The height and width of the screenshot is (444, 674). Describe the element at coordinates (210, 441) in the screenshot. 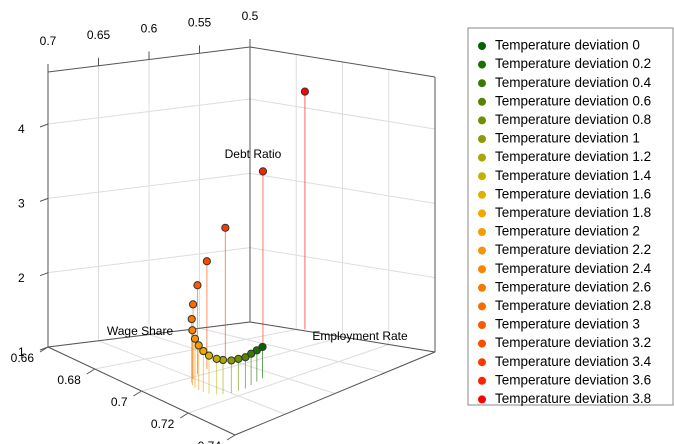

I see `x-tick-label: 0.74` at that location.